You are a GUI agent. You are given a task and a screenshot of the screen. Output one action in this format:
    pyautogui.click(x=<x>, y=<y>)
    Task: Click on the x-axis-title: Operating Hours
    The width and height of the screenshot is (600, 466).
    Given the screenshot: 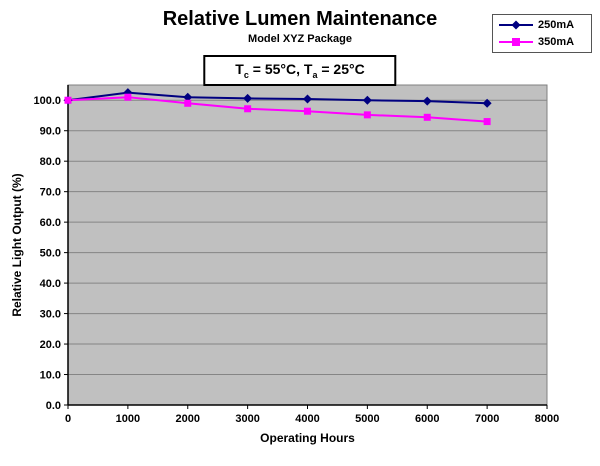 What is the action you would take?
    pyautogui.click(x=307, y=438)
    